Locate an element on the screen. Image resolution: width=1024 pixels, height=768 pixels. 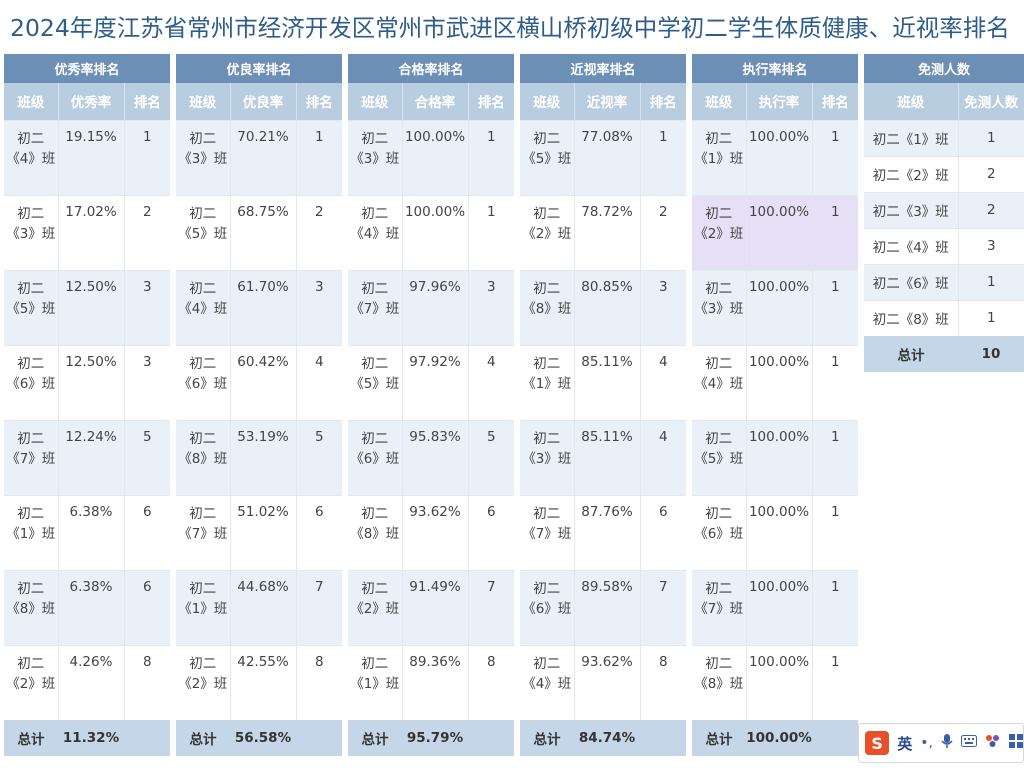
value-cell: 91.49% is located at coordinates (435, 607).